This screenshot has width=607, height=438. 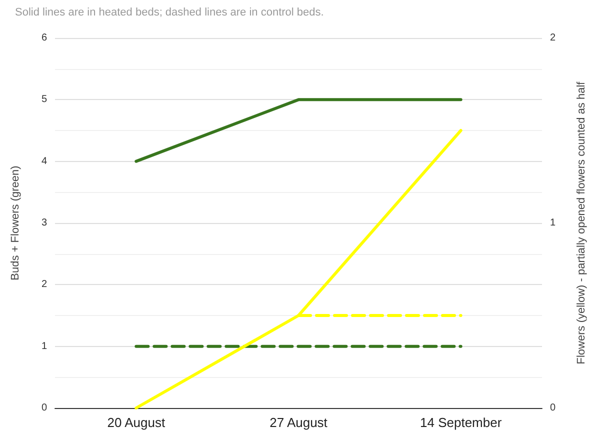 What do you see at coordinates (461, 422) in the screenshot?
I see `x-tick-label: 14 September` at bounding box center [461, 422].